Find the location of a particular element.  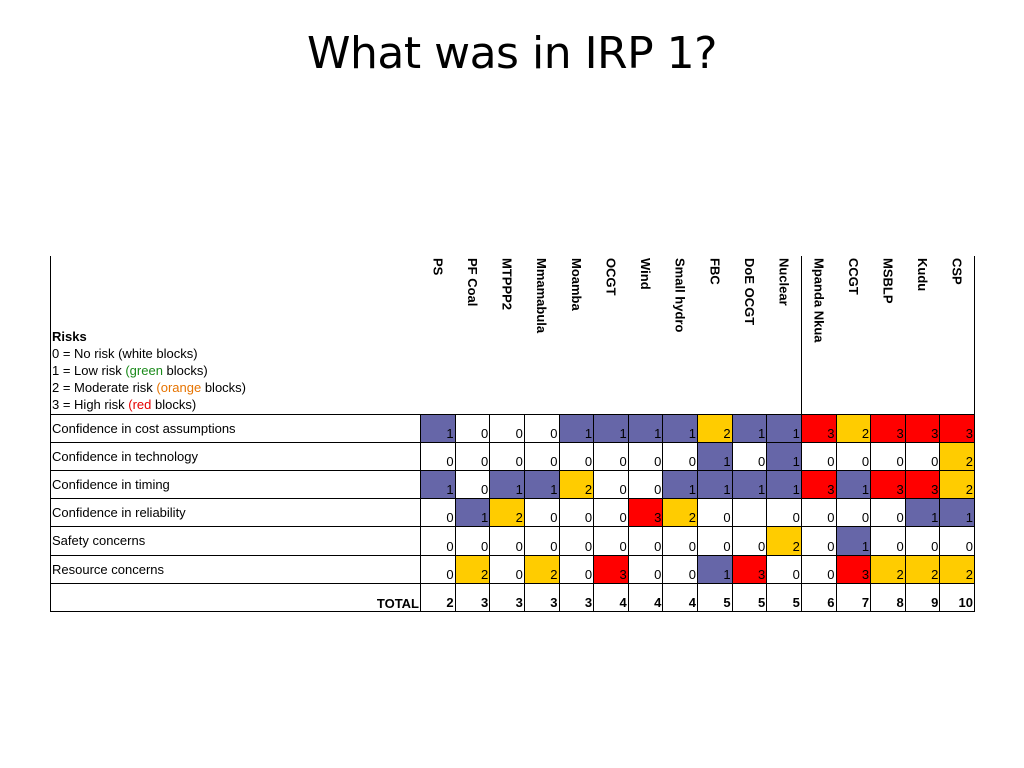

table-row: Confidence in technology 0 0 0 0 0 0 0 0 1 0 1 0 0 0 0 2 is located at coordinates (512, 456).